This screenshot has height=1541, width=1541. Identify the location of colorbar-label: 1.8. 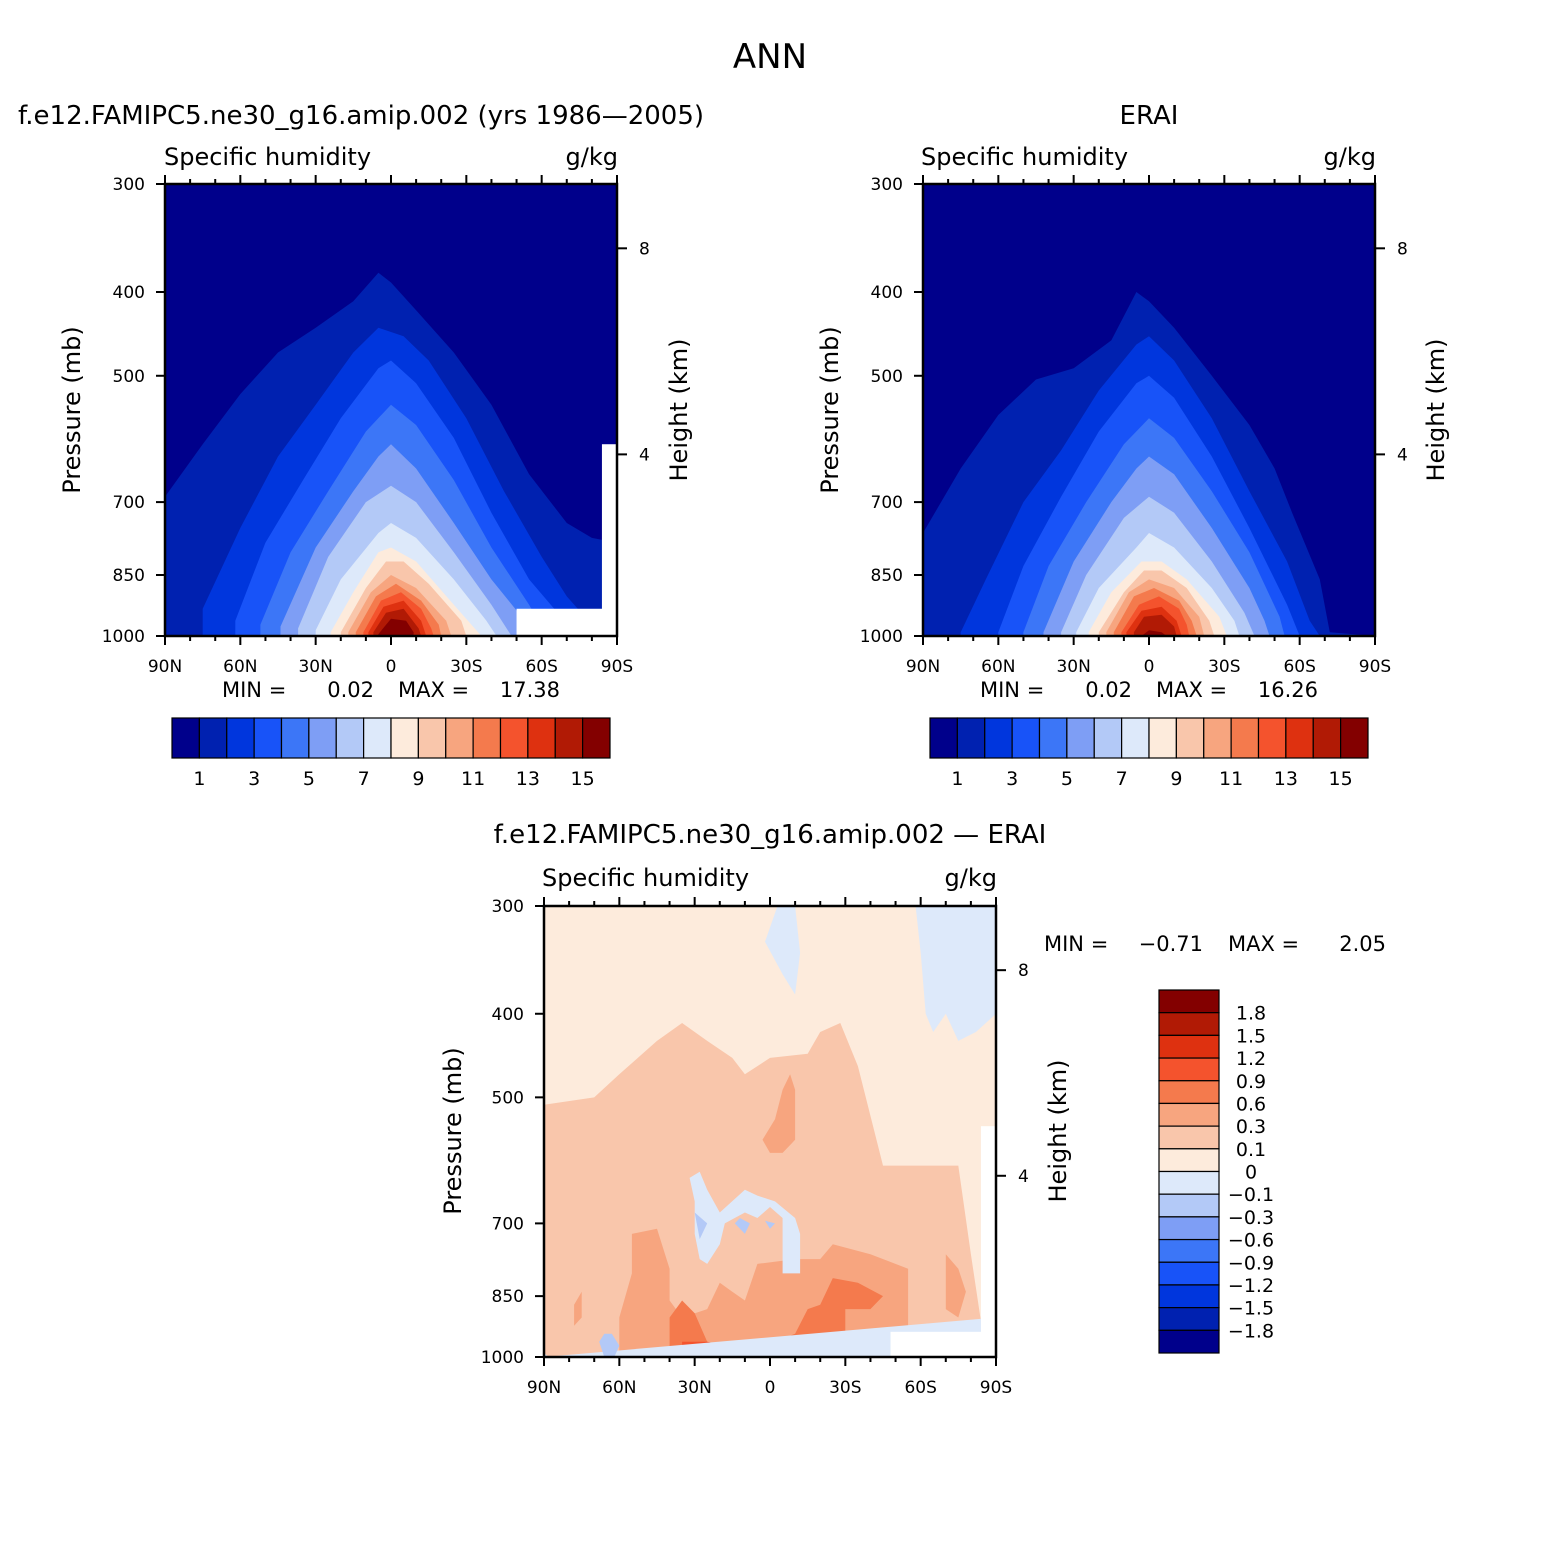
(1251, 1014).